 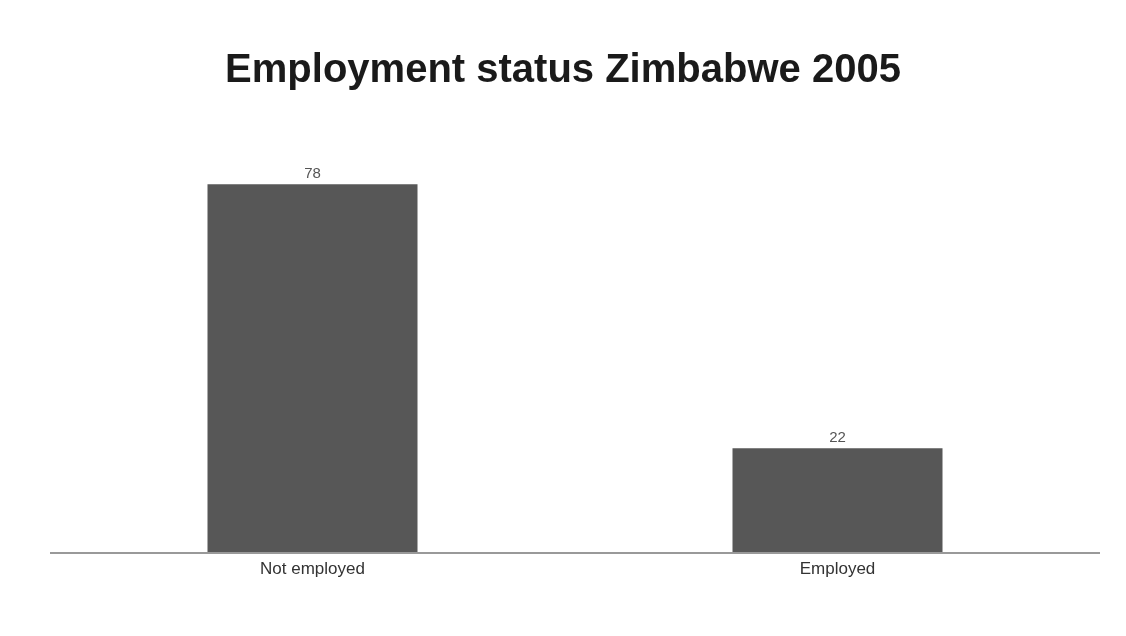 I want to click on x-tick-label: Not employed, so click(x=312, y=569).